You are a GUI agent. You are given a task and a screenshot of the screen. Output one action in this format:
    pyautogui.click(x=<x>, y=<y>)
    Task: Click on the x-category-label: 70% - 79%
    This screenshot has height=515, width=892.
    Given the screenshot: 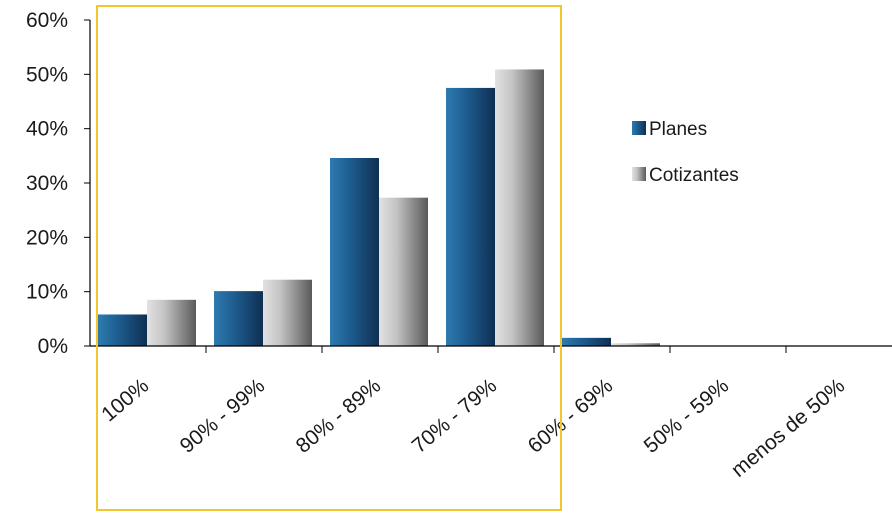 What is the action you would take?
    pyautogui.click(x=454, y=416)
    